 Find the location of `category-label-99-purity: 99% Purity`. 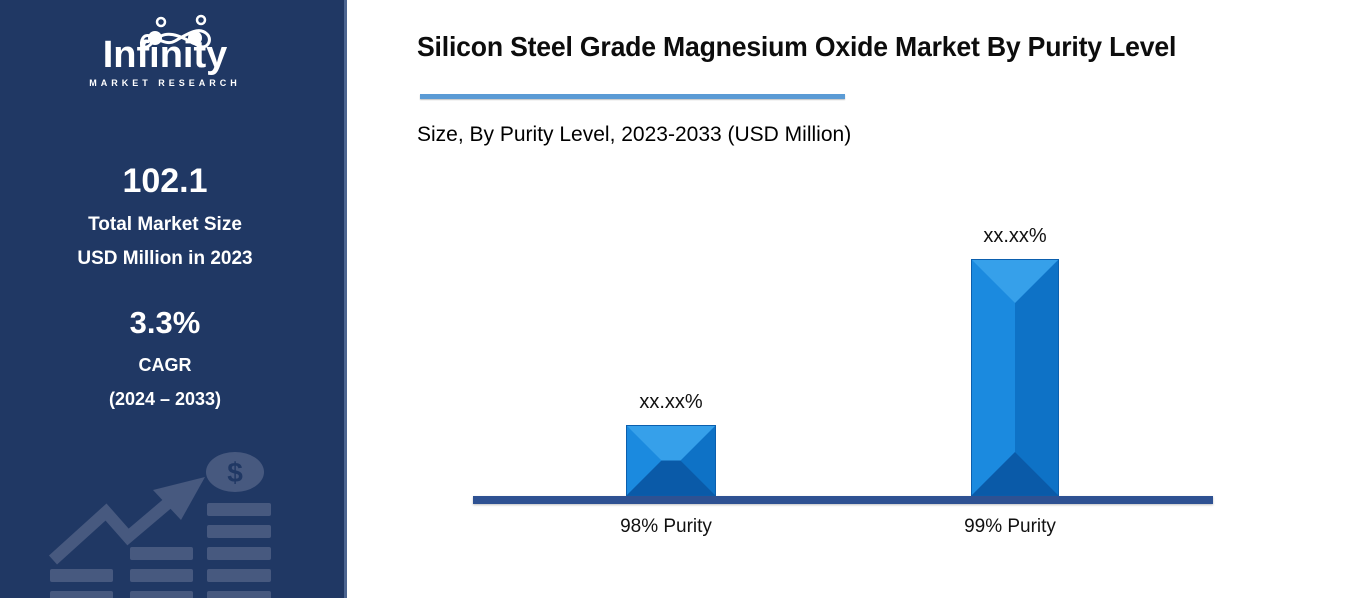

category-label-99-purity: 99% Purity is located at coordinates (1010, 526).